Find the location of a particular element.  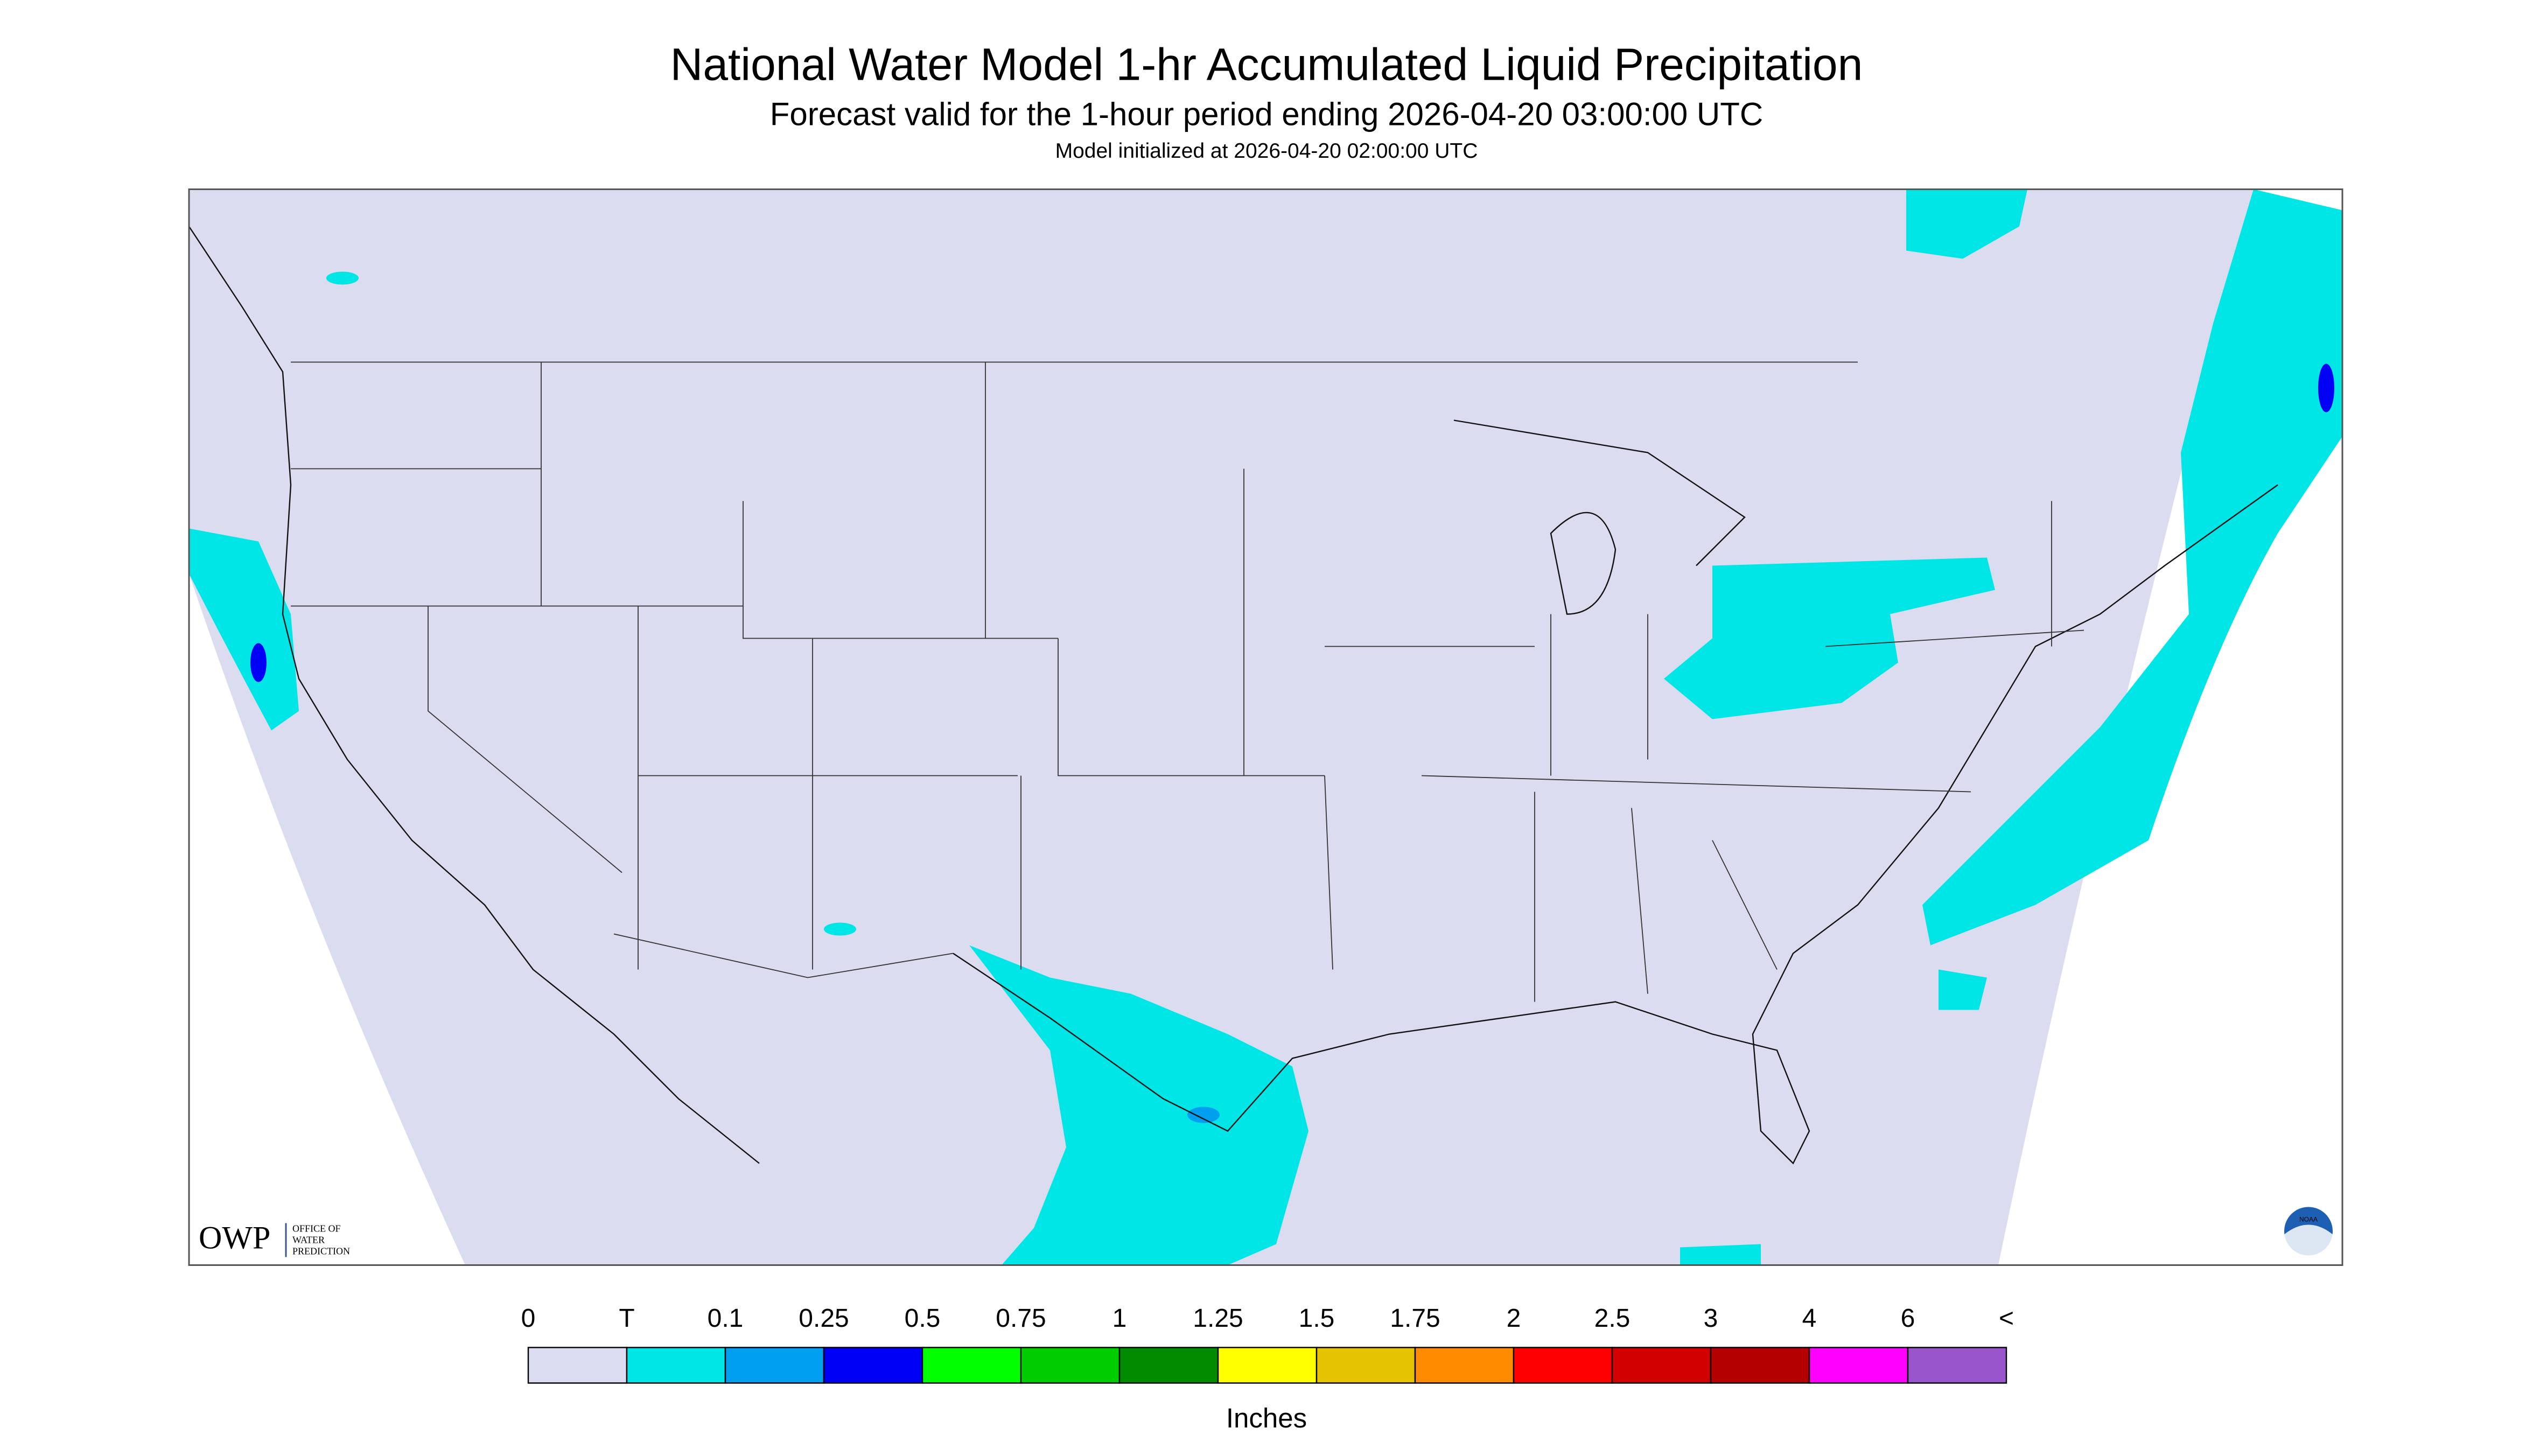

colorbar-label: T is located at coordinates (627, 1318).